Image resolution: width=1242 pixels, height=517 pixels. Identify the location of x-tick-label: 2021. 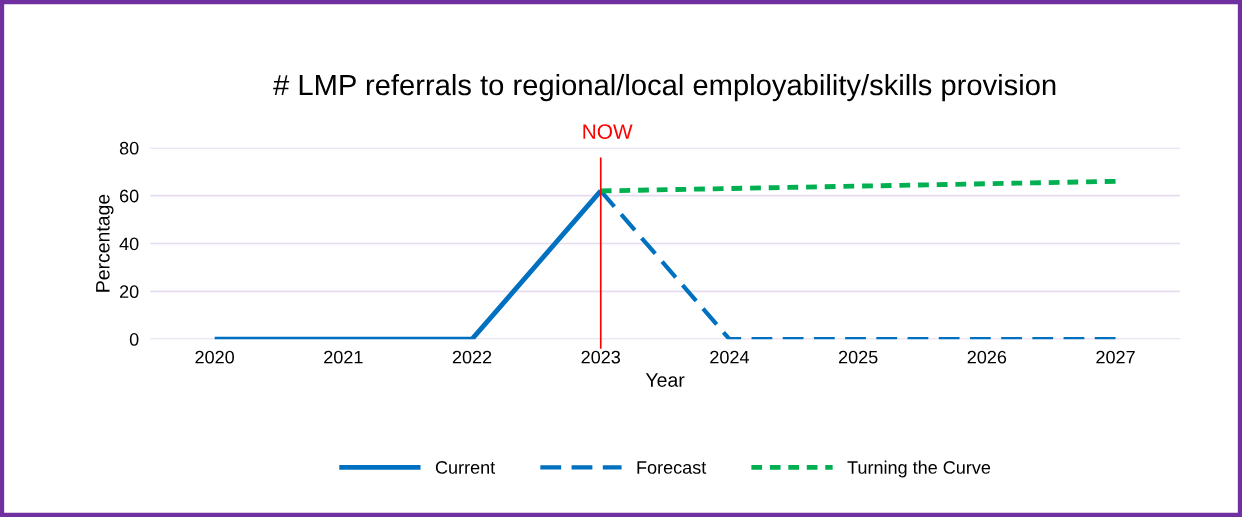
(343, 357).